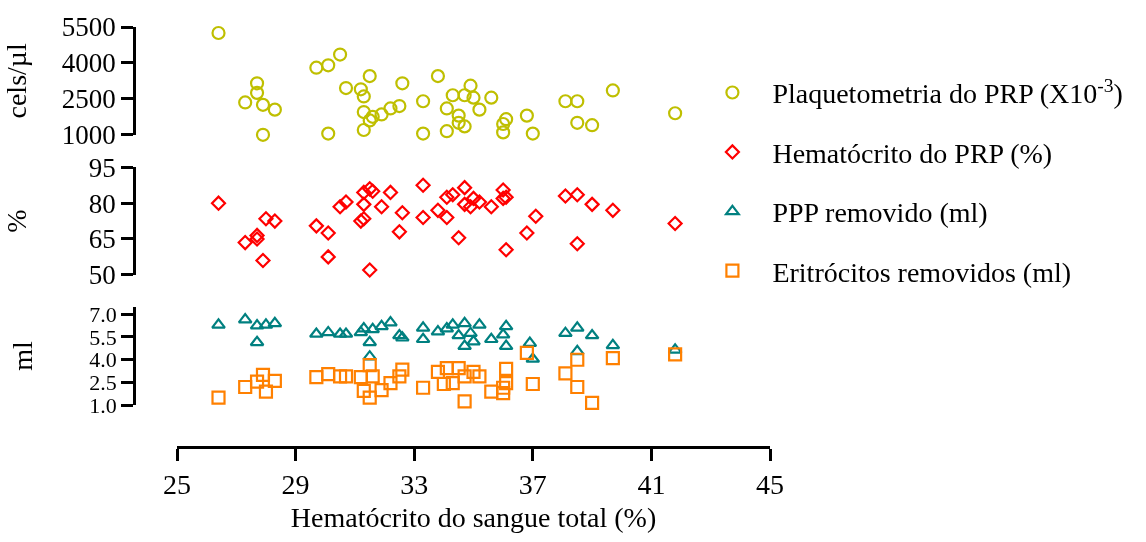 This screenshot has height=542, width=1146. Describe the element at coordinates (103, 337) in the screenshot. I see `y-tick-label: 5.5` at that location.